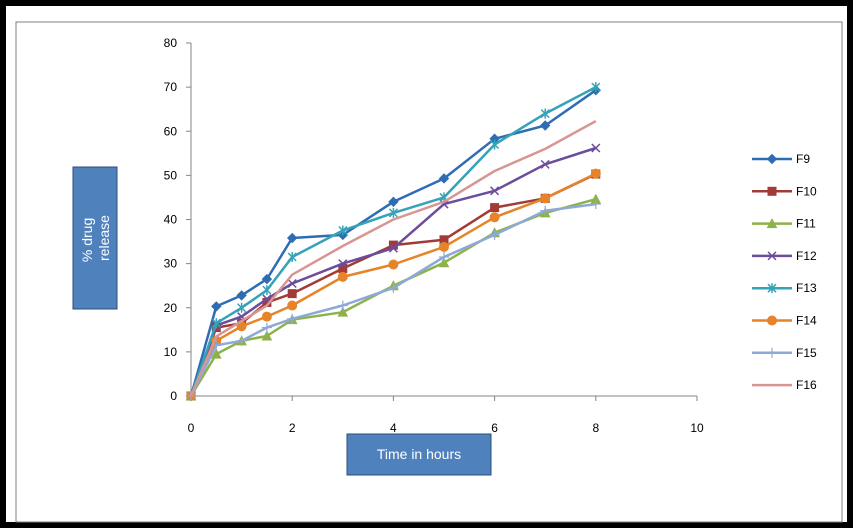 This screenshot has height=528, width=853. What do you see at coordinates (171, 175) in the screenshot?
I see `y-tick-label: 50` at bounding box center [171, 175].